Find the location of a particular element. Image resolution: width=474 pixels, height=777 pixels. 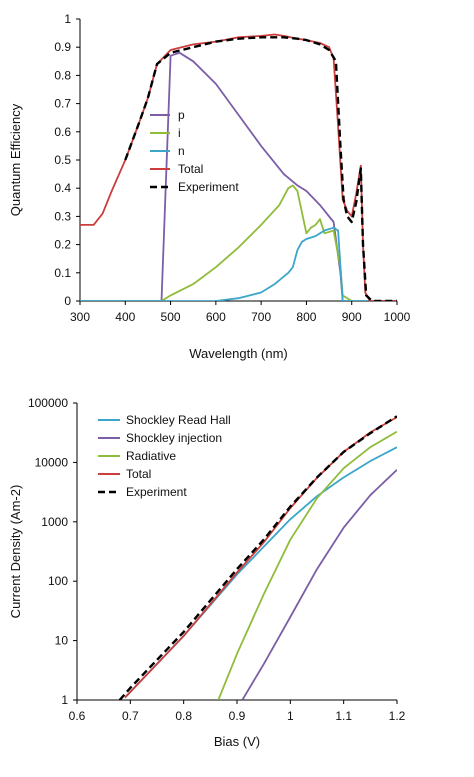

x-tick-label: 400 is located at coordinates (125, 317).